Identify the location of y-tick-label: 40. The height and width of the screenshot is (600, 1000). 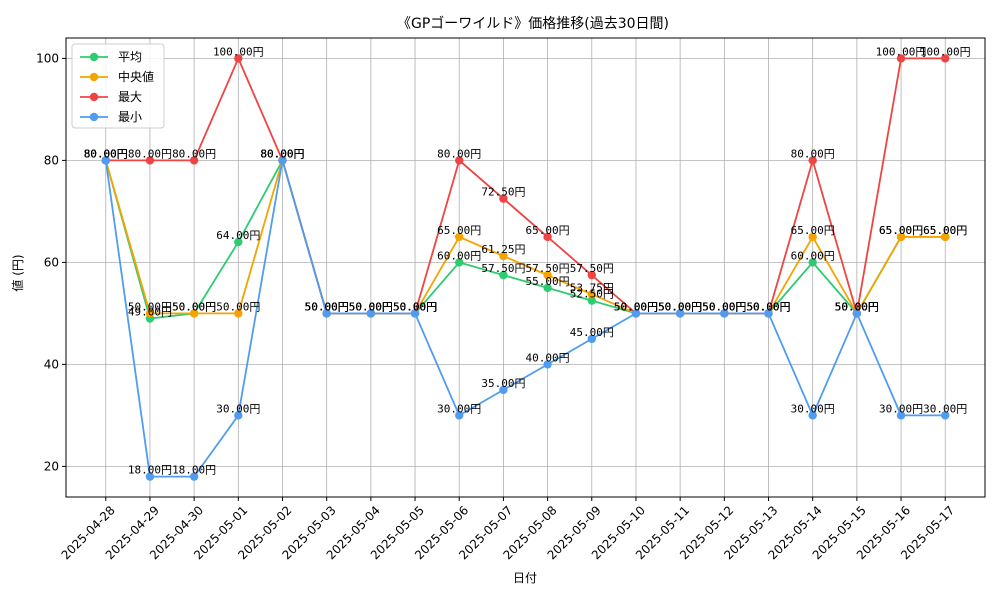
(51, 364).